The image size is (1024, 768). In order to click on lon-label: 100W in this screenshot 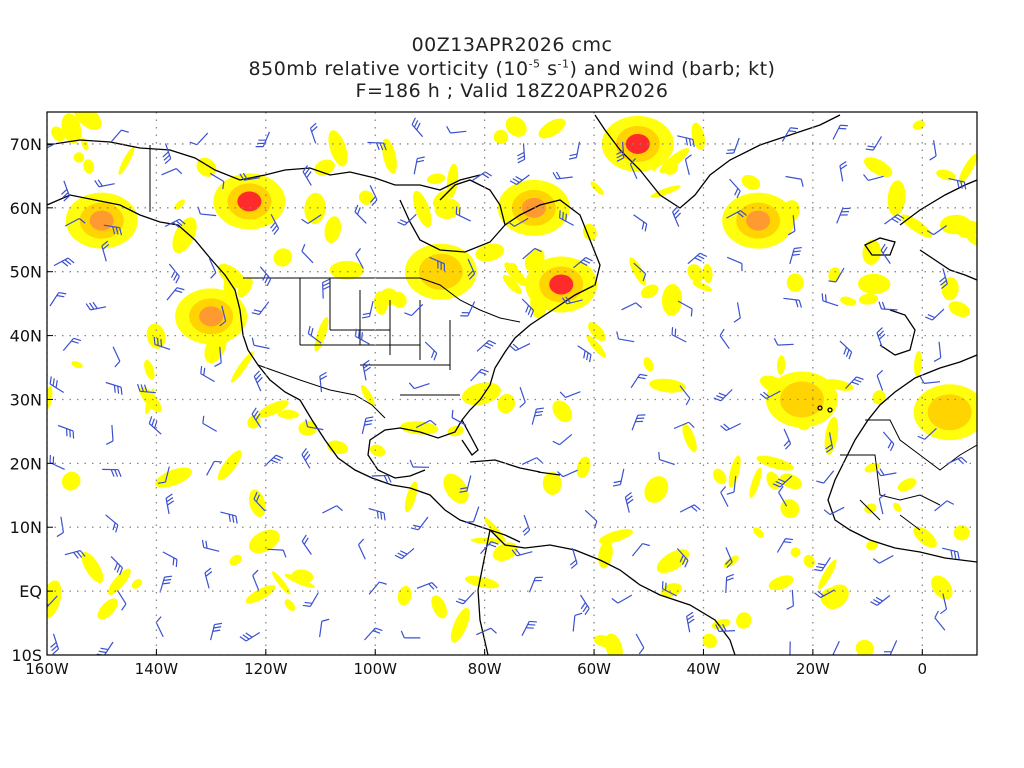, I will do `click(376, 669)`.